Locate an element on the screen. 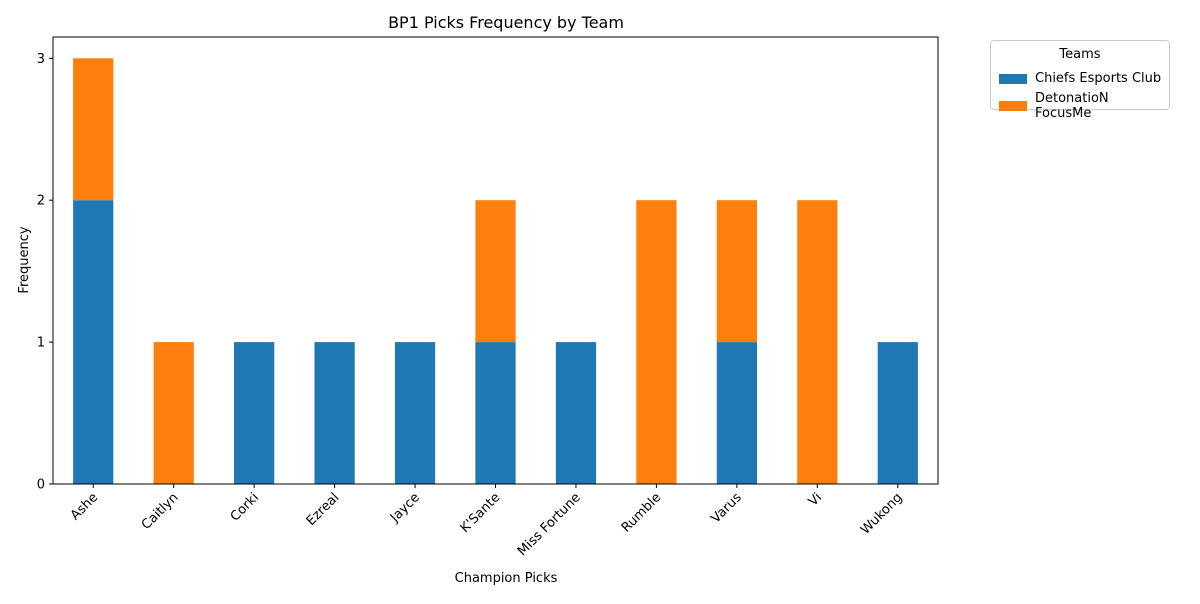 This screenshot has width=1200, height=604. legend-item-chiefs: Chiefs Esports Club is located at coordinates (1080, 78).